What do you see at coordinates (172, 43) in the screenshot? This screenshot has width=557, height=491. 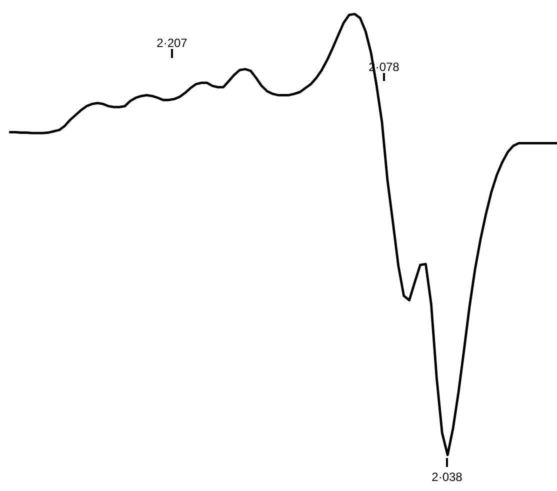 I see `annotation: 2·207` at bounding box center [172, 43].